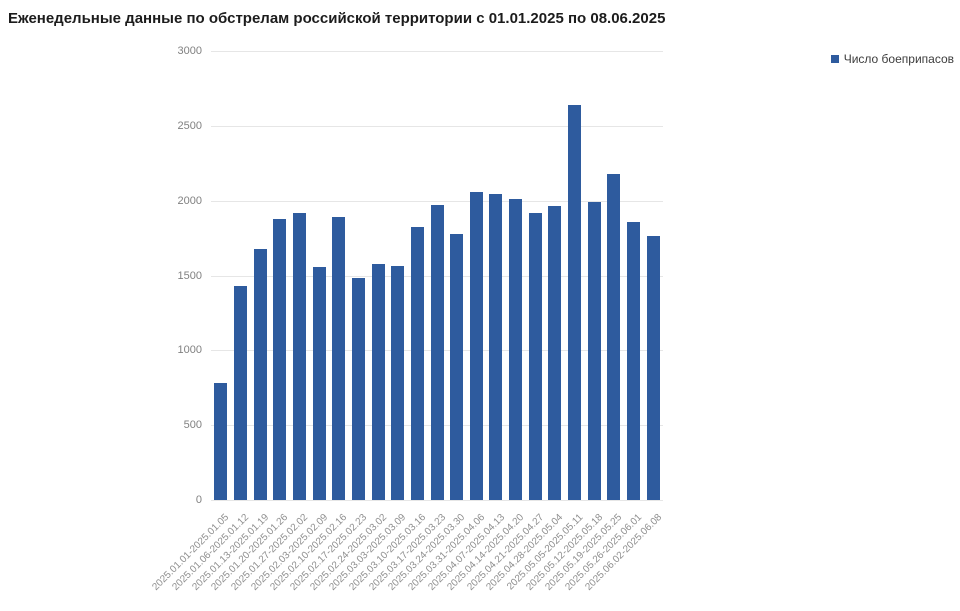 The image size is (960, 611). What do you see at coordinates (834, 59) in the screenshot?
I see `legend-marker-icon` at bounding box center [834, 59].